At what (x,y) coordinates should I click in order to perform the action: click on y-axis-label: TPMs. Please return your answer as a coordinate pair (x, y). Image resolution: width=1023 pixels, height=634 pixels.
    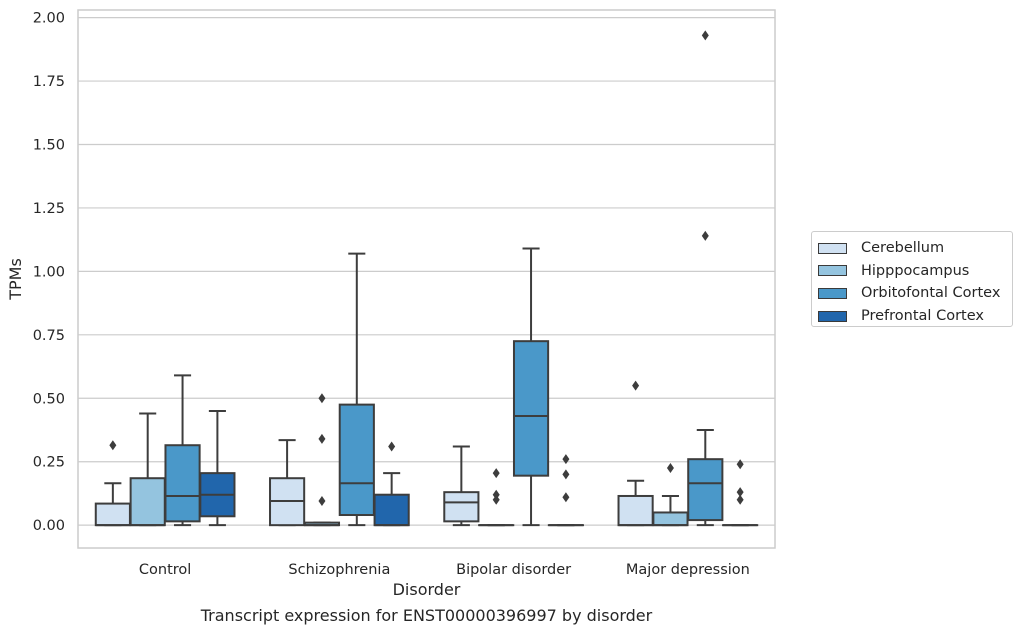
    Looking at the image, I should click on (15, 279).